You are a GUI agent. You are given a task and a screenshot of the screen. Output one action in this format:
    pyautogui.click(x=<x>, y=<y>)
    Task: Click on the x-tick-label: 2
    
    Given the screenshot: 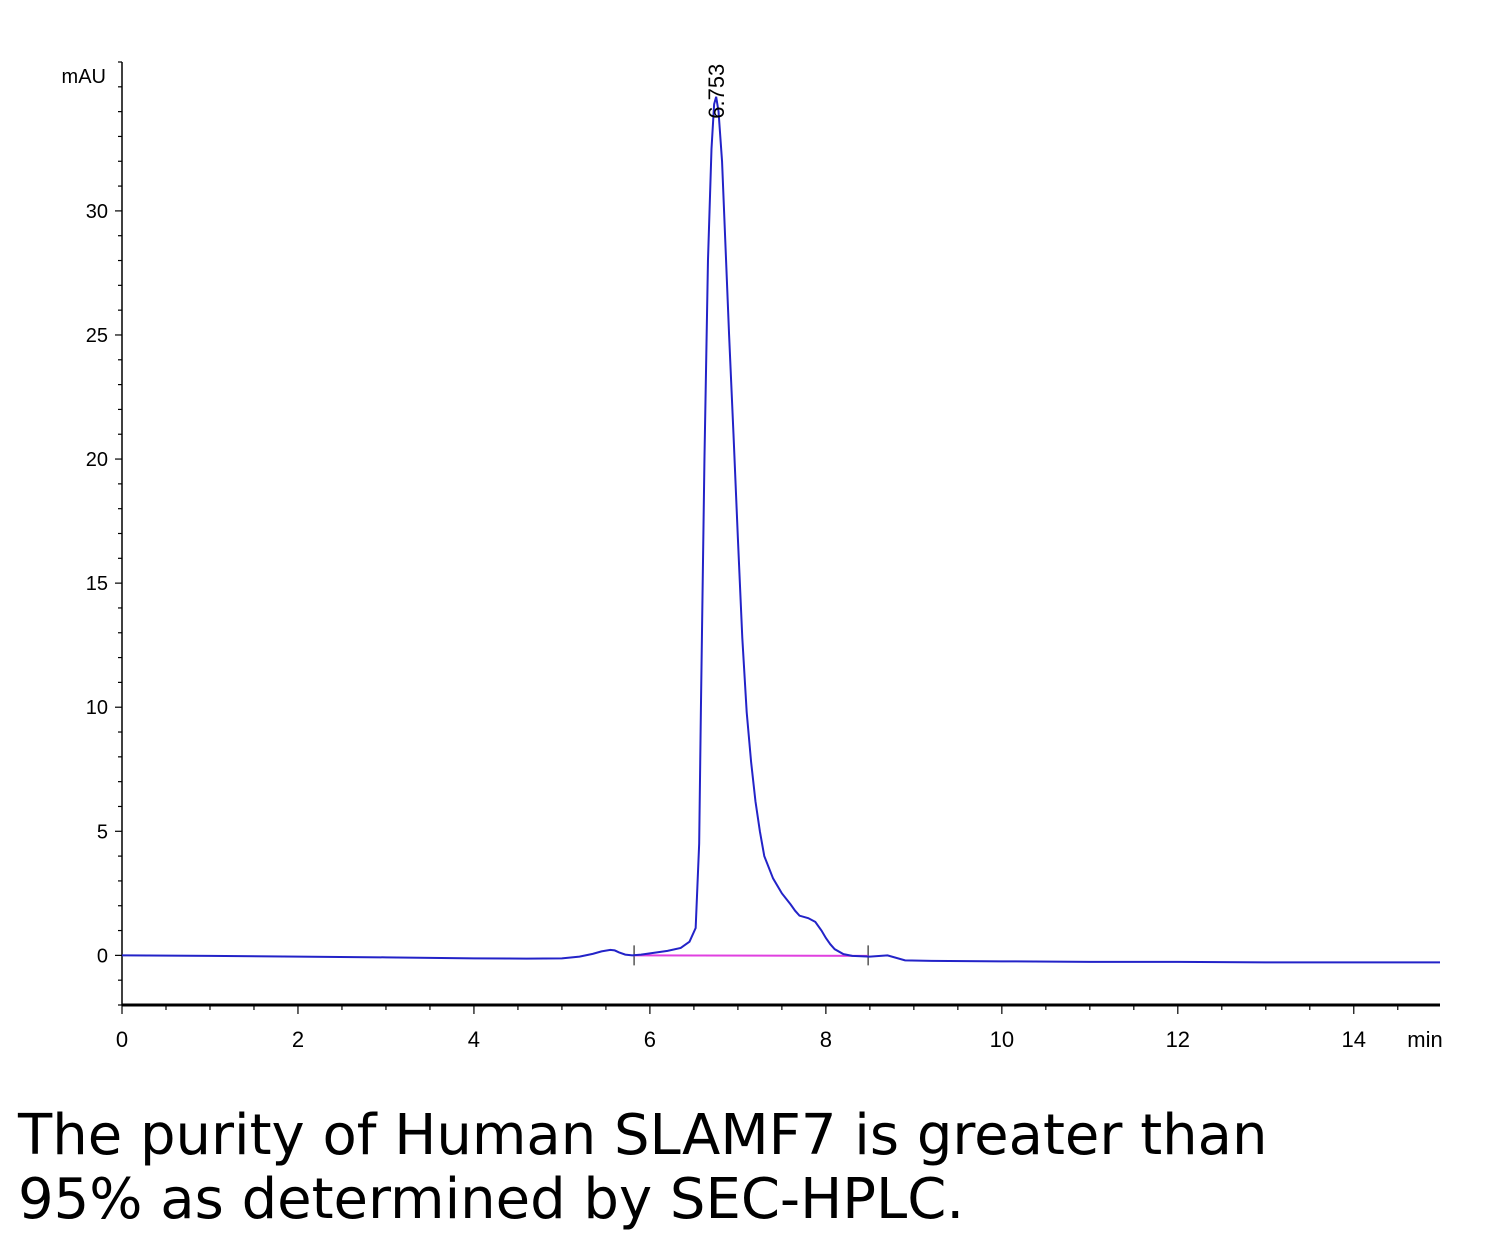 What is the action you would take?
    pyautogui.click(x=298, y=1039)
    